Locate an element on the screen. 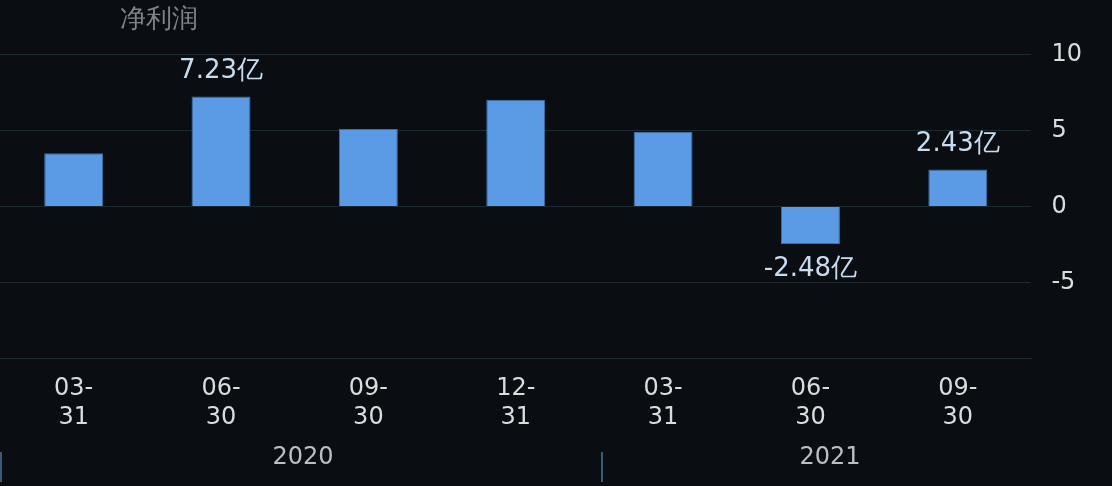 This screenshot has width=1112, height=486. data-label: 7.23亿 is located at coordinates (221, 69).